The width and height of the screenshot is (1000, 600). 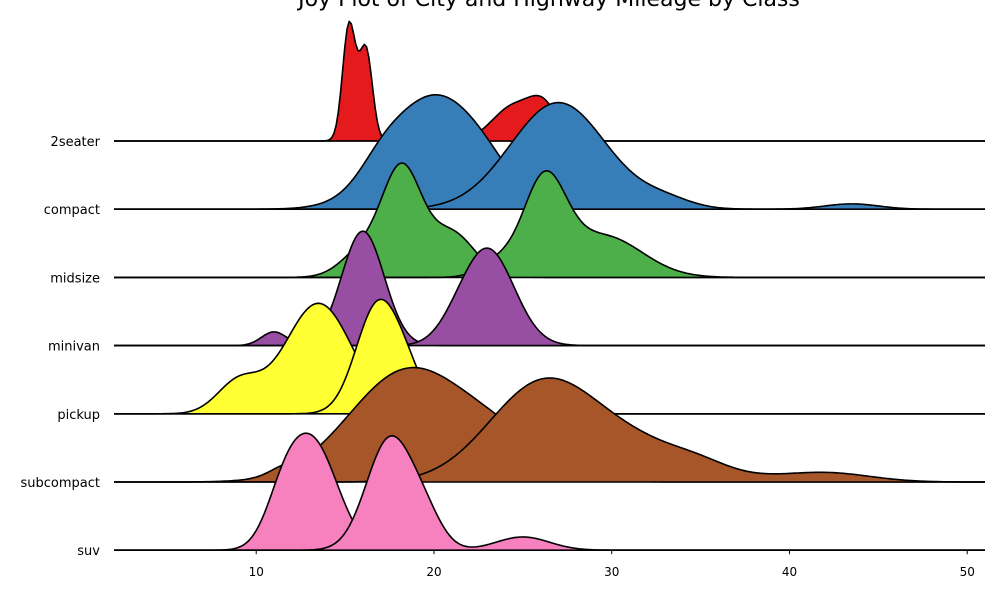 What do you see at coordinates (967, 572) in the screenshot?
I see `x-tick-label: 50` at bounding box center [967, 572].